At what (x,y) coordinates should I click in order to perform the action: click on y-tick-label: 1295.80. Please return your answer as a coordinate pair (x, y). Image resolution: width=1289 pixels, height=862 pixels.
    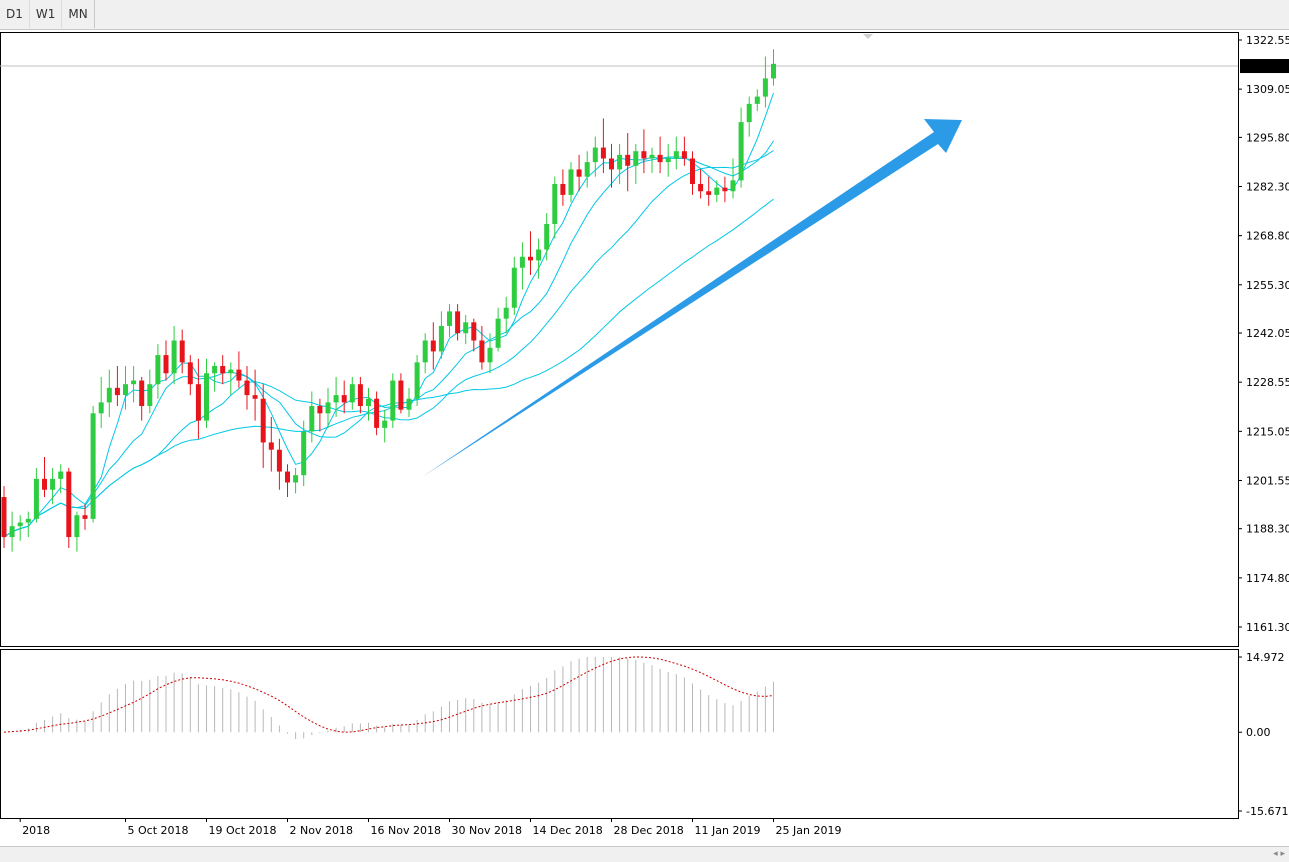
    Looking at the image, I should click on (1267, 137).